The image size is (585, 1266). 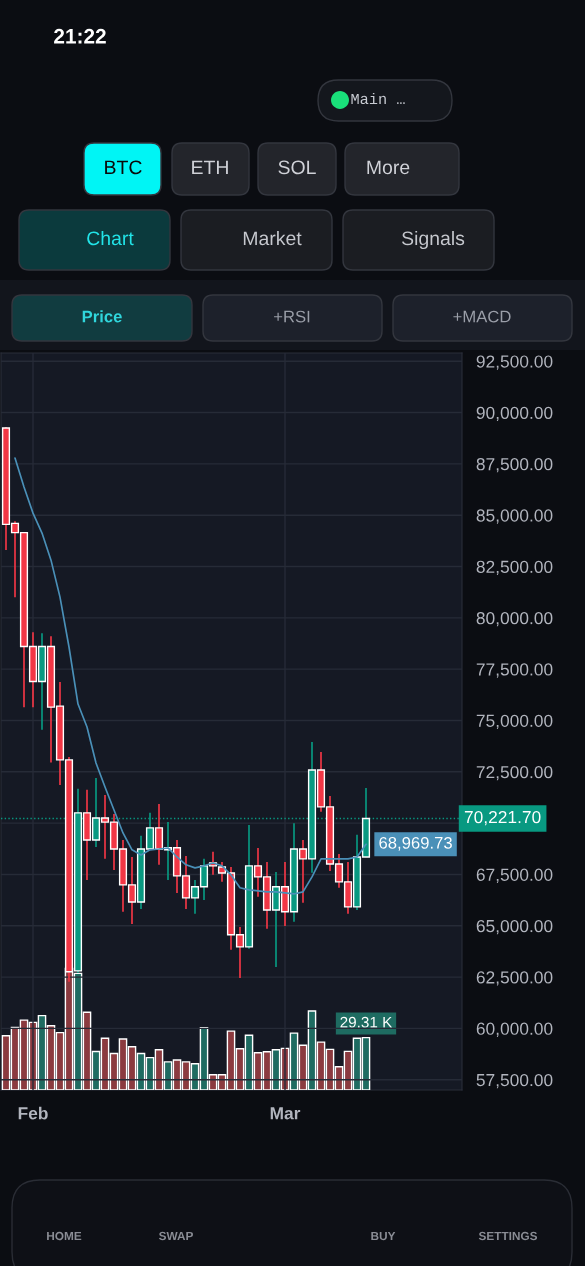 What do you see at coordinates (64, 1236) in the screenshot?
I see `text: HOME` at bounding box center [64, 1236].